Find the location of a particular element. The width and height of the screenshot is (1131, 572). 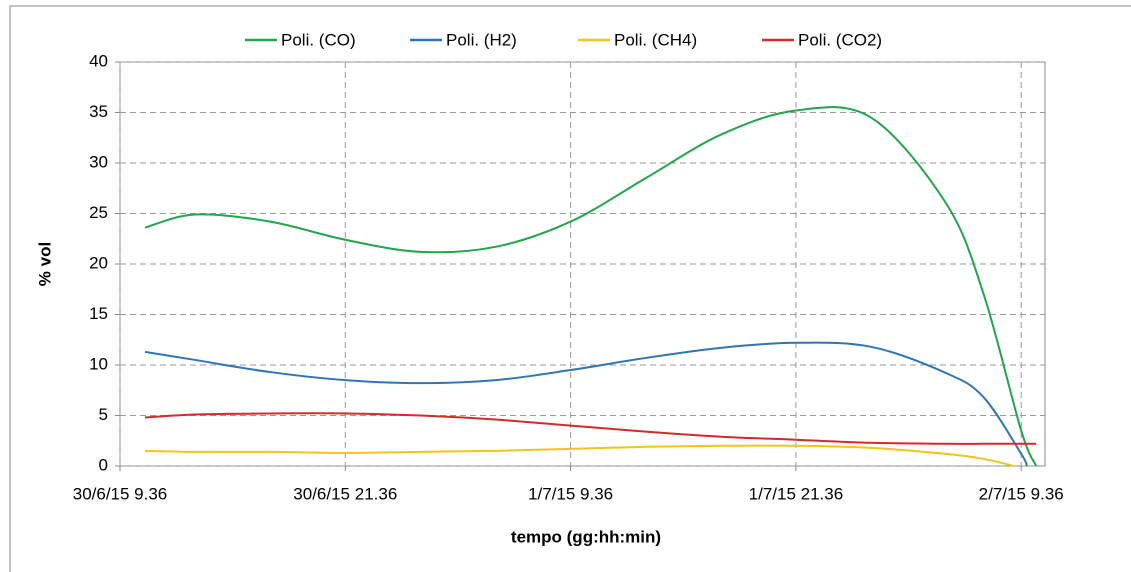

y-tick-label: 40 is located at coordinates (98, 60).